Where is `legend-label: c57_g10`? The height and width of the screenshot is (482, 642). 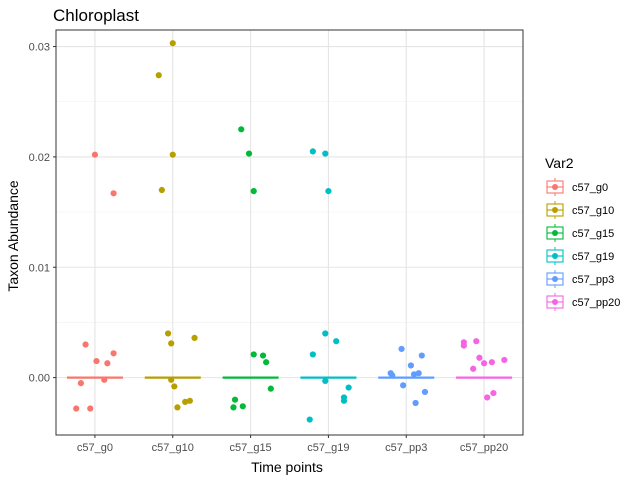 legend-label: c57_g10 is located at coordinates (593, 211).